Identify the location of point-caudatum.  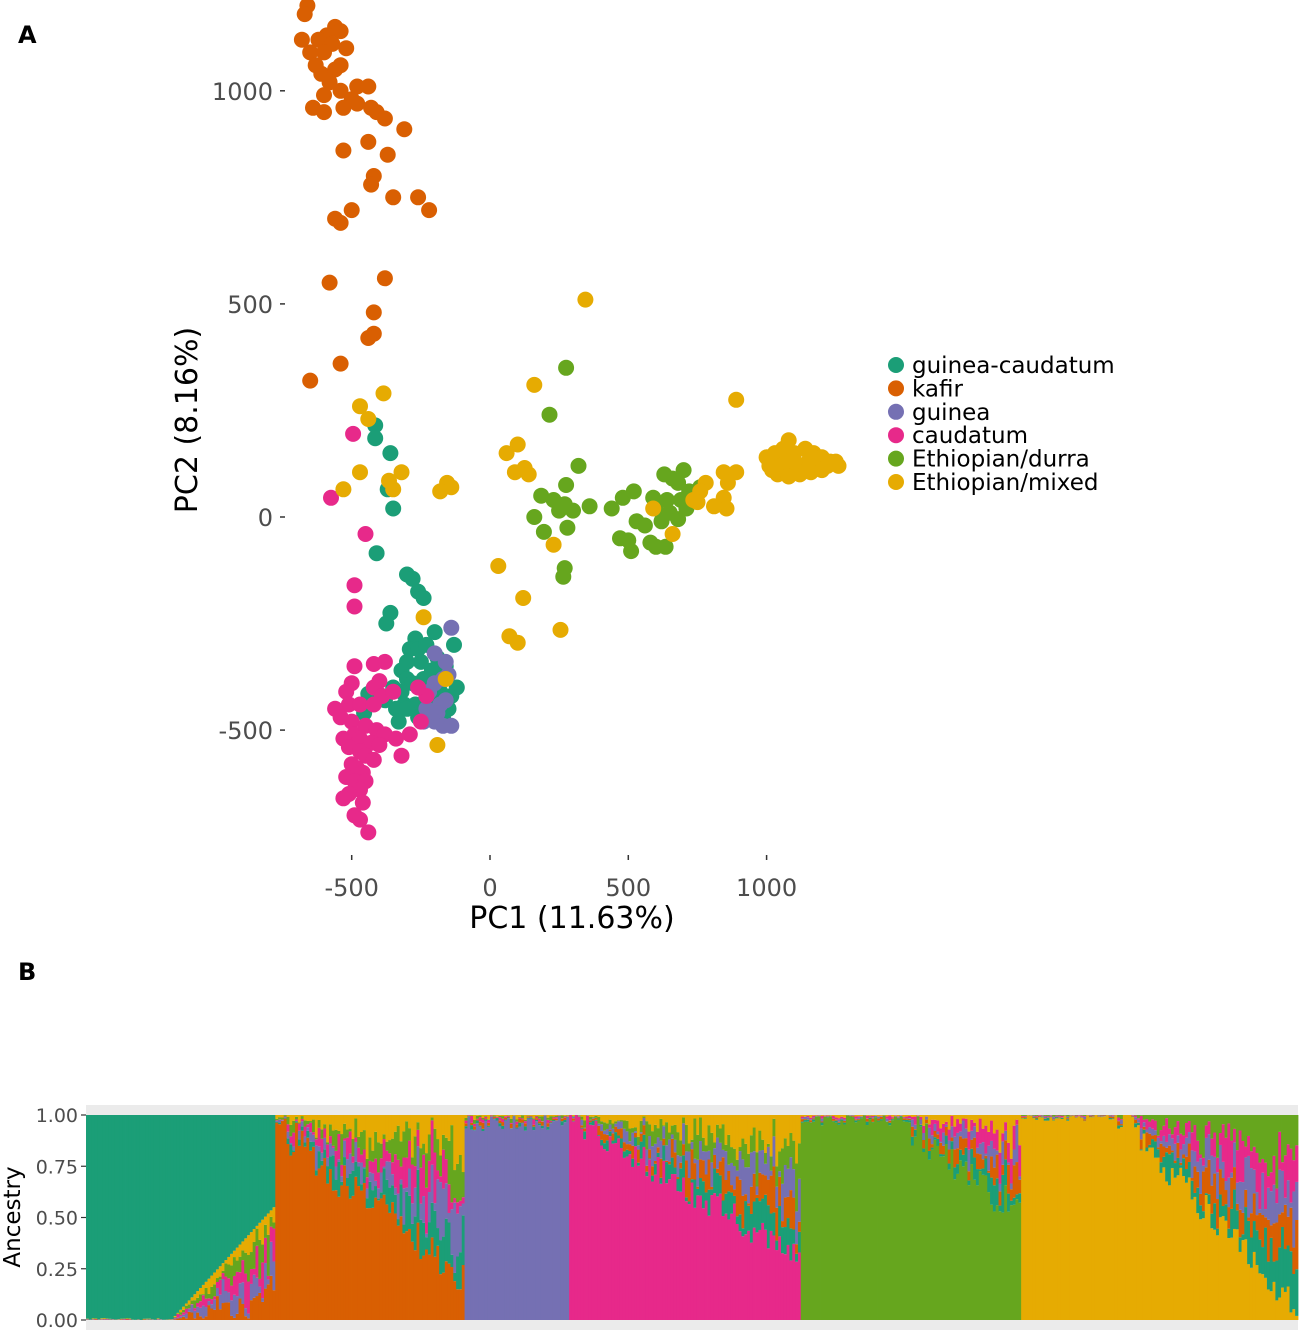
(373, 664).